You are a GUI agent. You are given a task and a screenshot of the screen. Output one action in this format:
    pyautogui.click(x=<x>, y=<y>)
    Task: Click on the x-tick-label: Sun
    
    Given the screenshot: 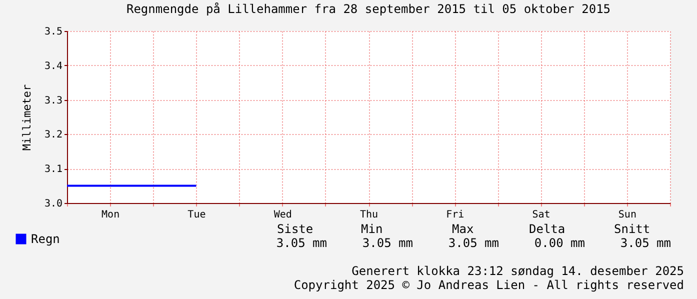 What is the action you would take?
    pyautogui.click(x=627, y=215)
    